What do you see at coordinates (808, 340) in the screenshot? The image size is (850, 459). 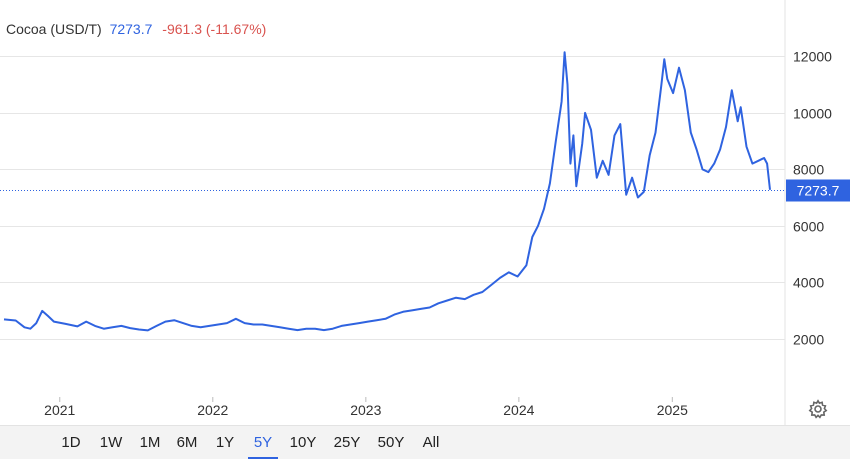 I see `y-tick-label: 2000` at bounding box center [808, 340].